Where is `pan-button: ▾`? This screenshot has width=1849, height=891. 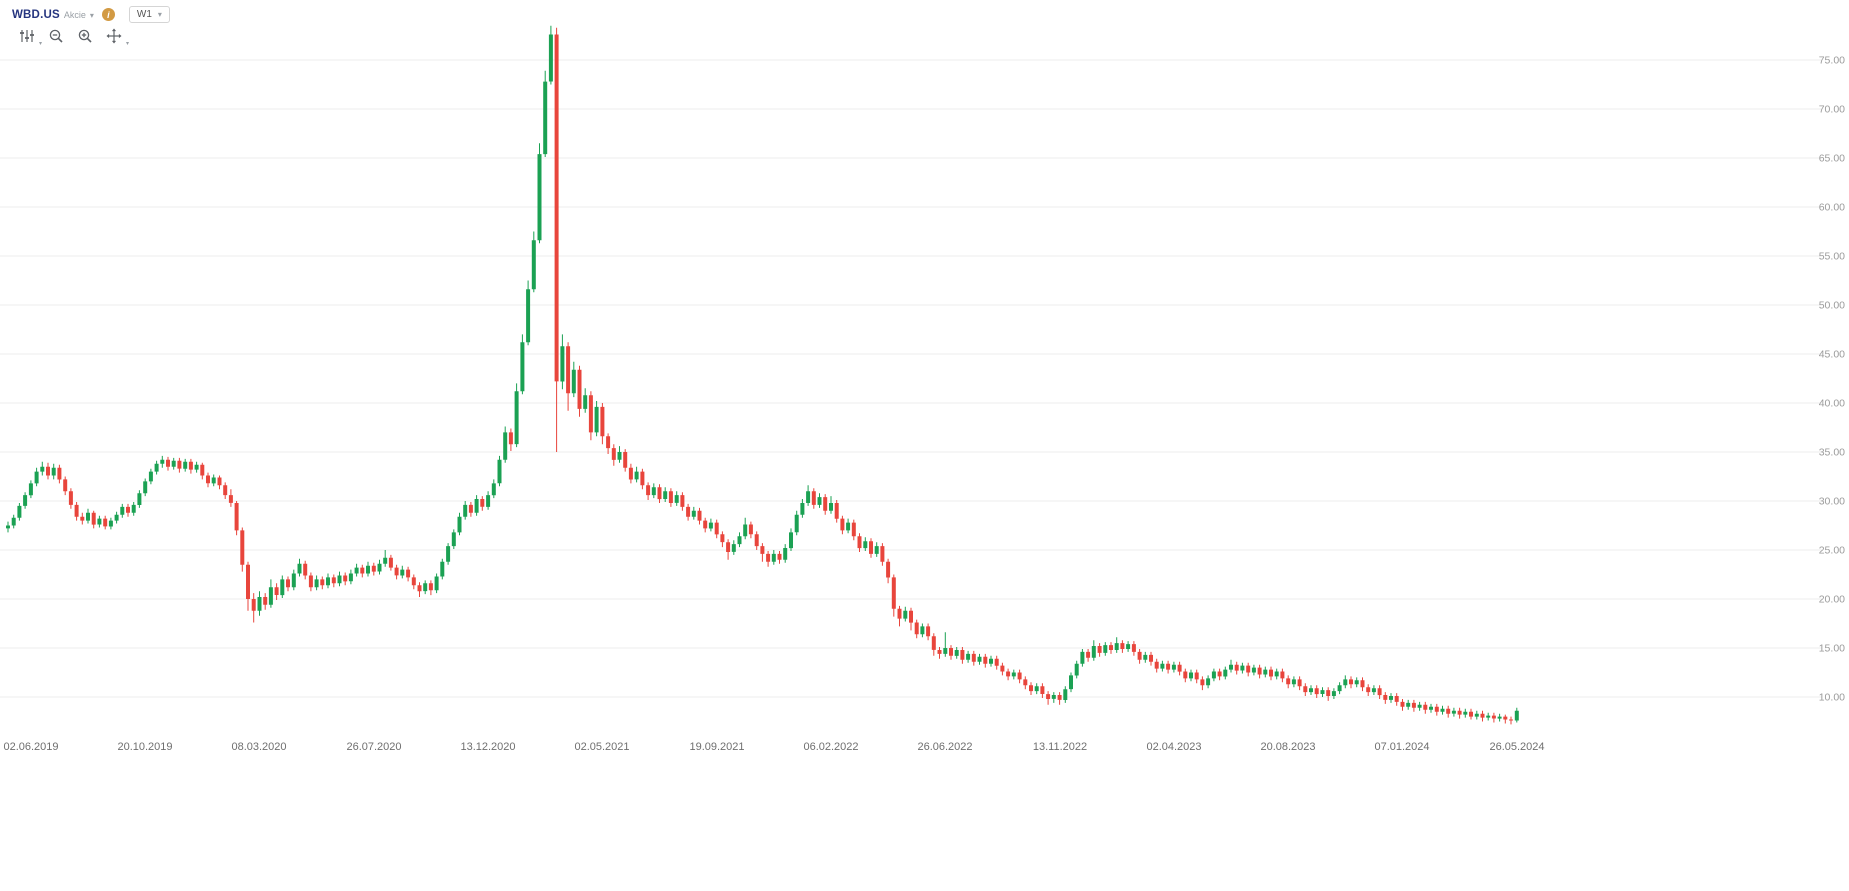
pan-button: ▾ is located at coordinates (117, 37).